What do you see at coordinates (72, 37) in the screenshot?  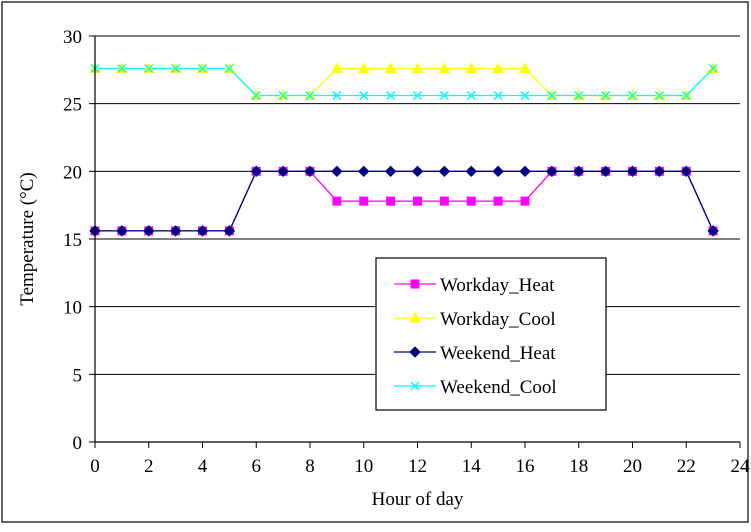 I see `y-tick-label: 30` at bounding box center [72, 37].